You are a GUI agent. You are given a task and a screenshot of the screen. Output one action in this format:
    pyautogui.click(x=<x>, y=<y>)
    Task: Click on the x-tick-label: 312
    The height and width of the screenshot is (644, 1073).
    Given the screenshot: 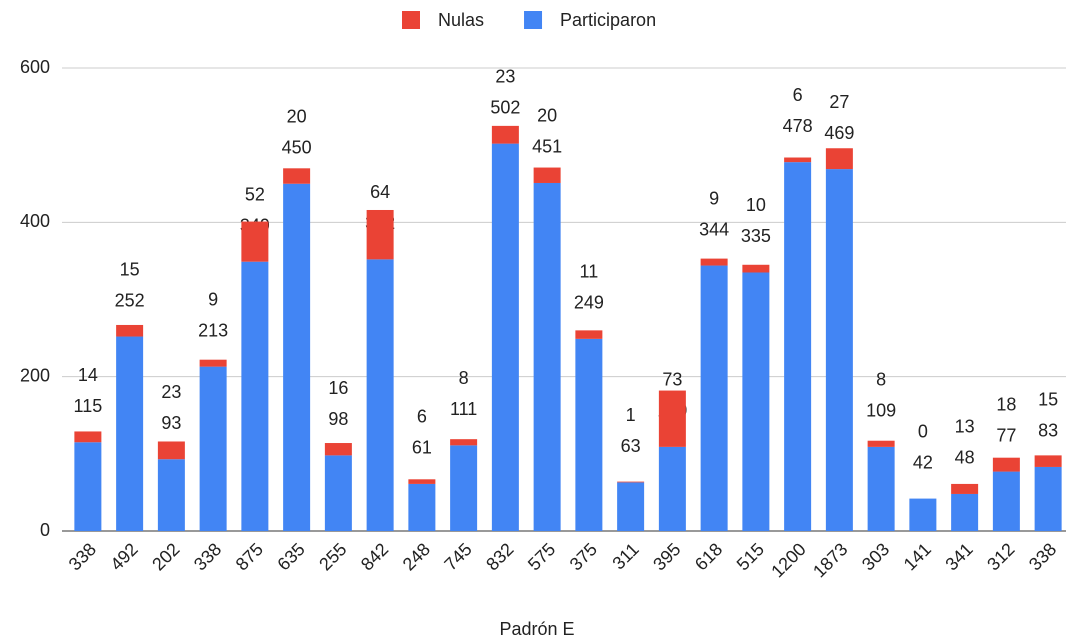 What is the action you would take?
    pyautogui.click(x=1000, y=556)
    